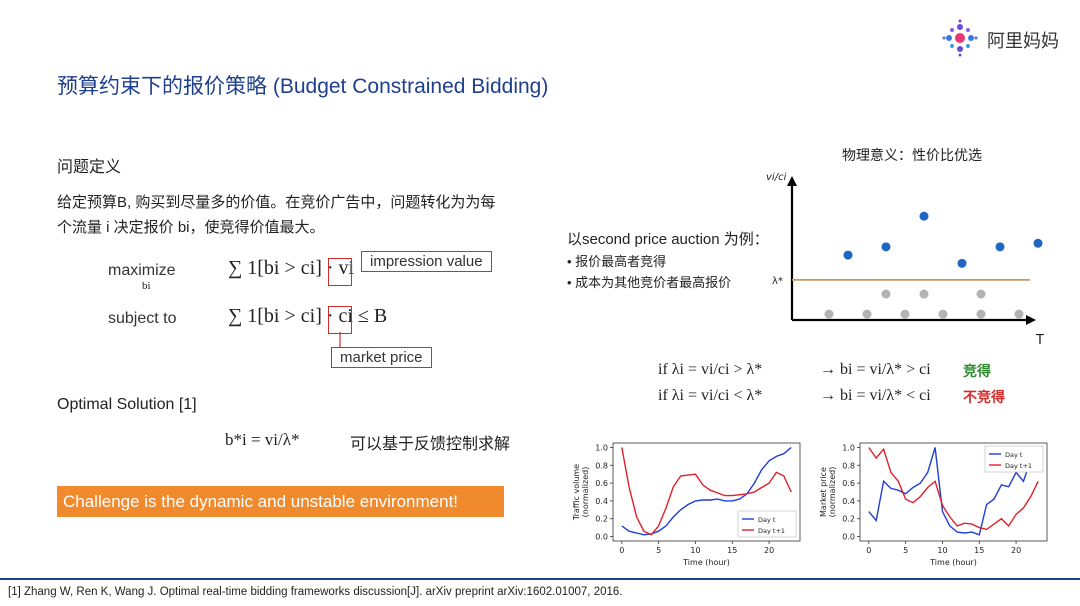  I want to click on constraint-formula: ∑ 1[bi > ci] · ci ≤ B, so click(308, 316).